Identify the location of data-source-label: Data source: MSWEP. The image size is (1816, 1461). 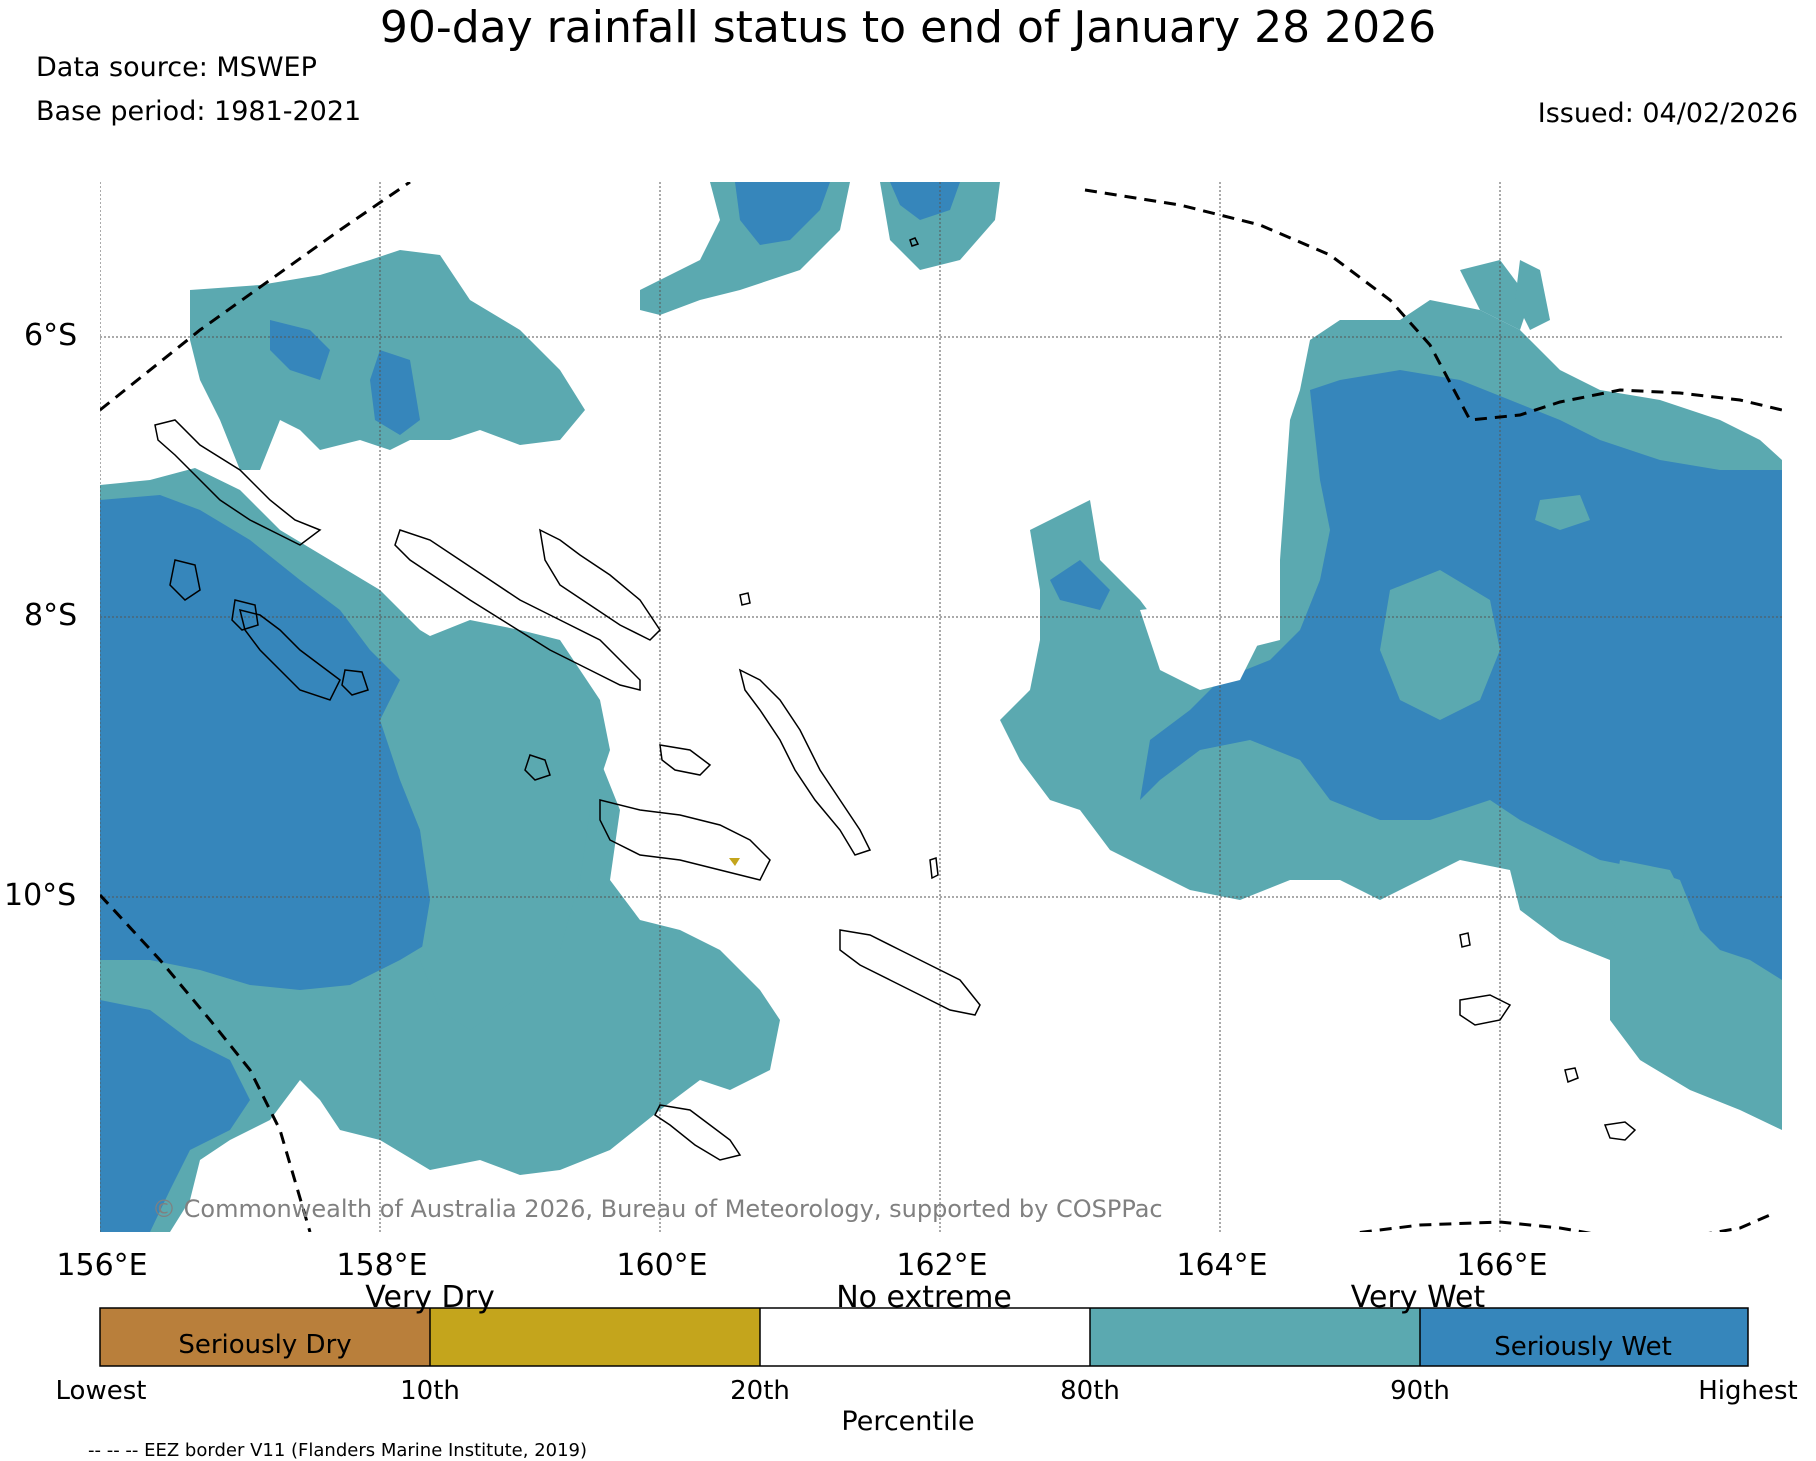
(176, 67).